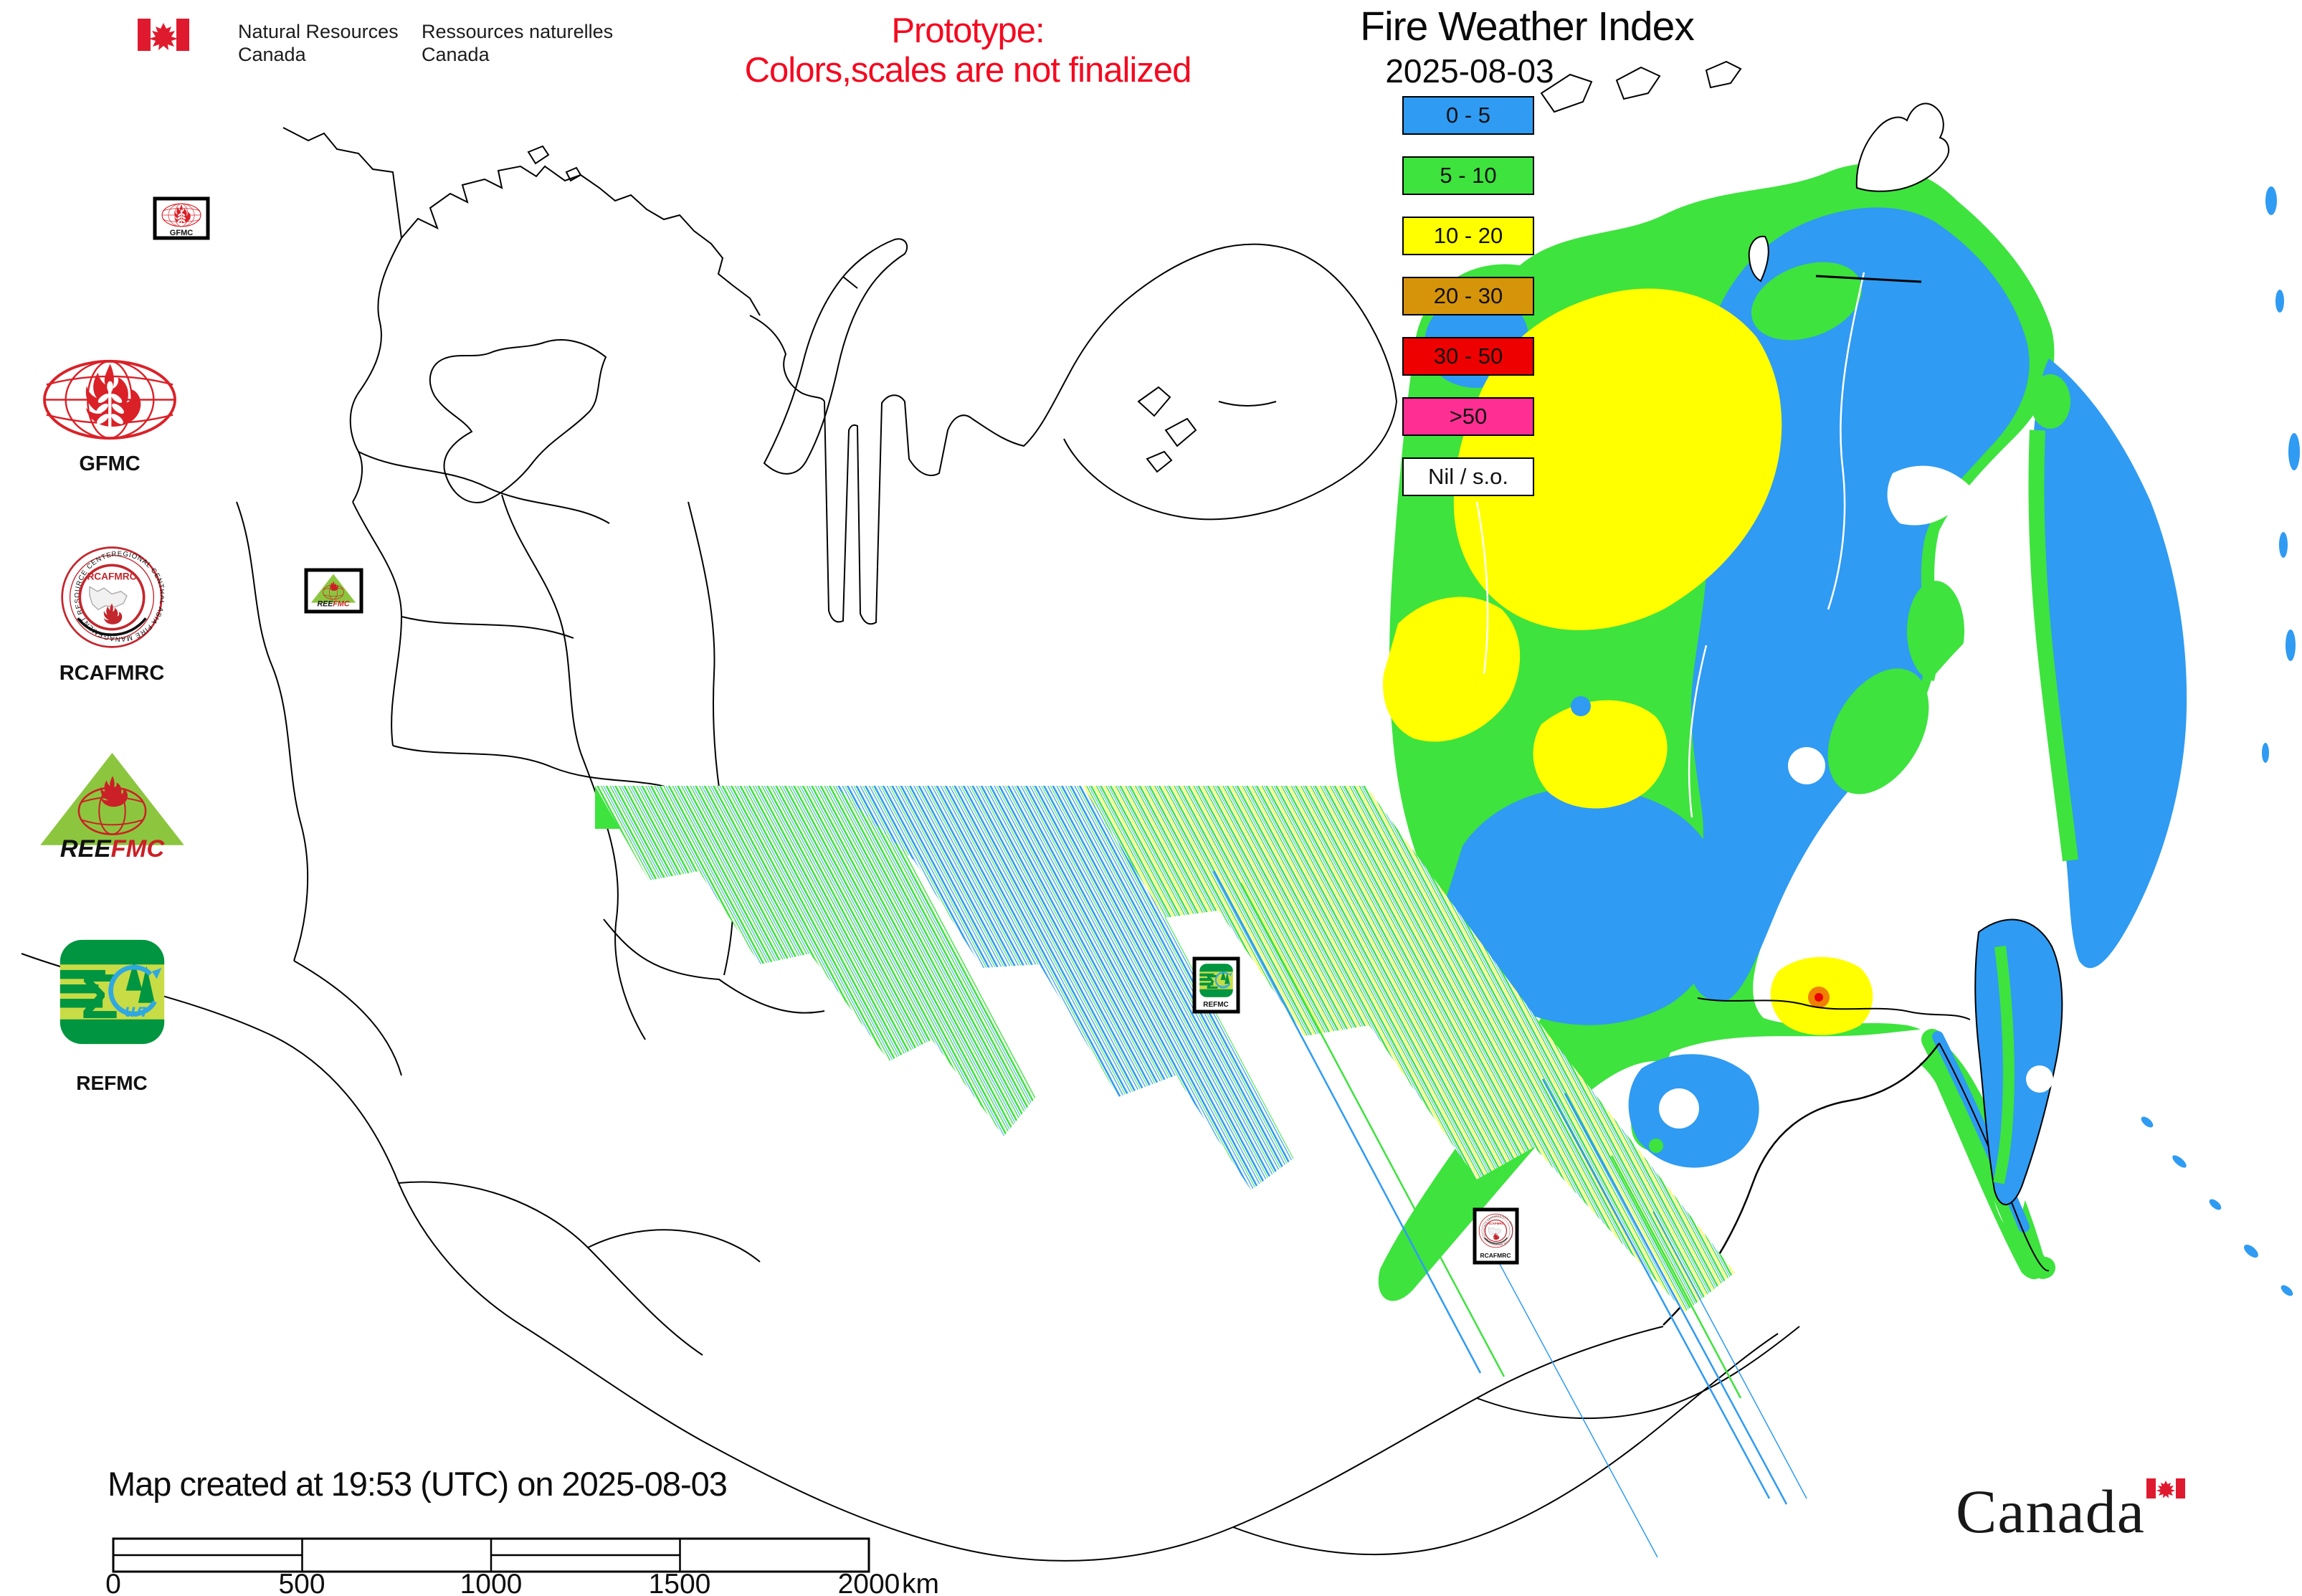  Describe the element at coordinates (112, 808) in the screenshot. I see `reefmc-logo` at that location.